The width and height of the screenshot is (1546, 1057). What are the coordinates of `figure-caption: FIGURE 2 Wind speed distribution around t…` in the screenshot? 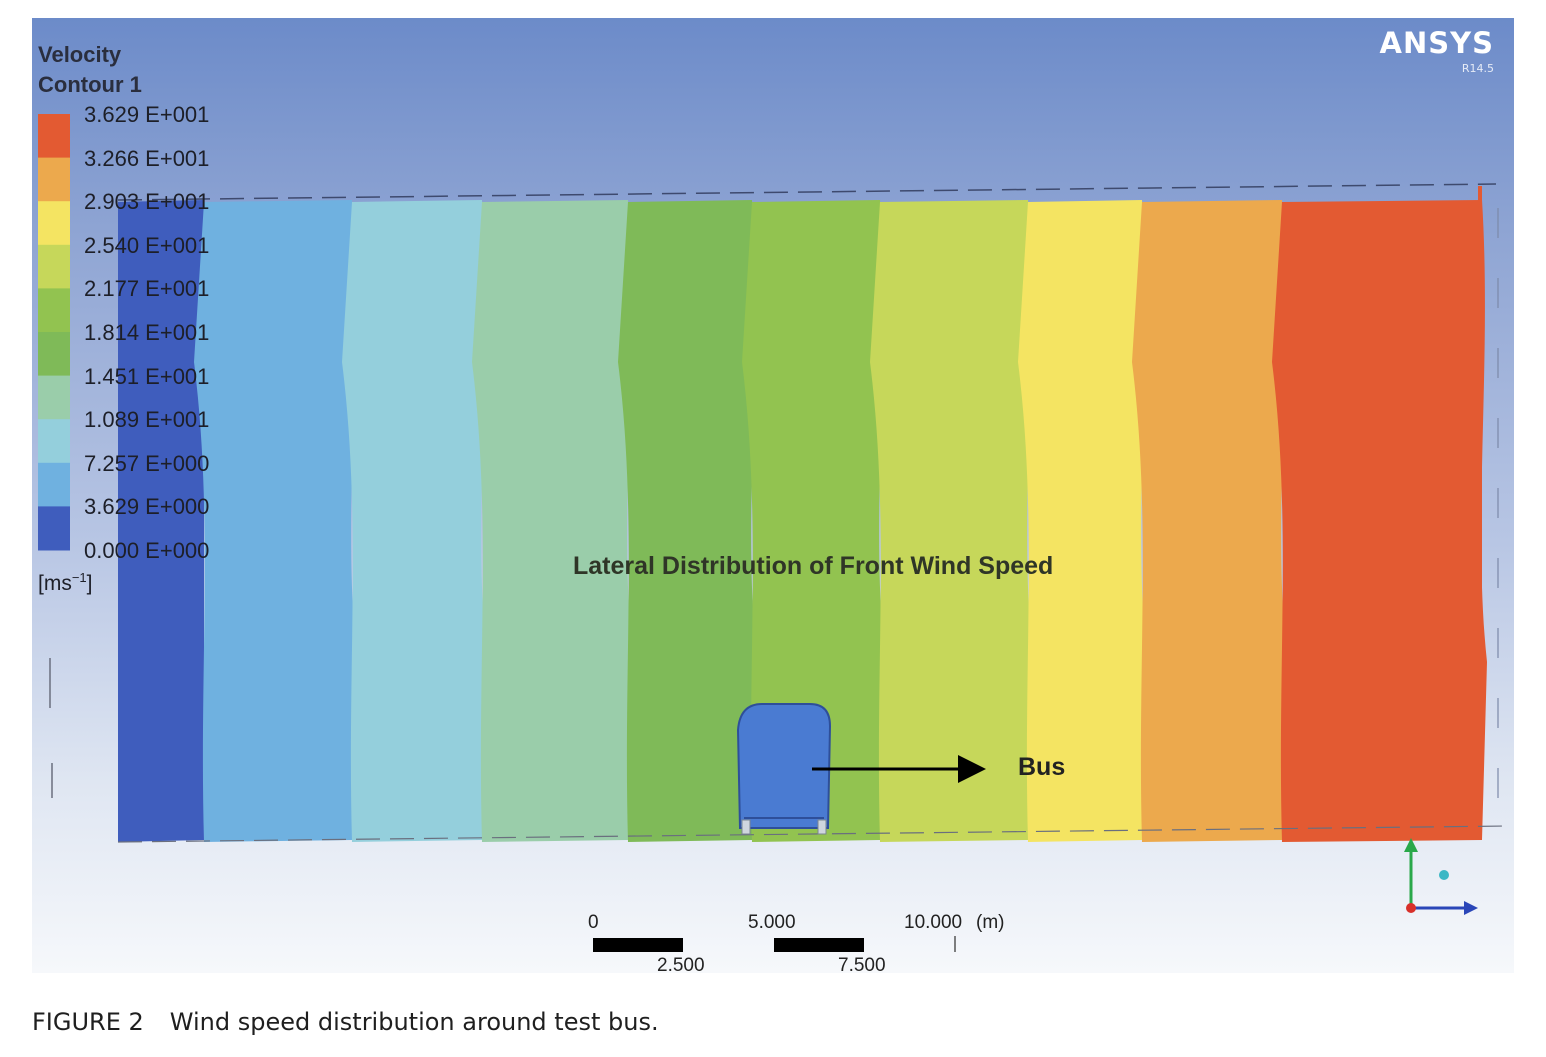 It's located at (345, 1022).